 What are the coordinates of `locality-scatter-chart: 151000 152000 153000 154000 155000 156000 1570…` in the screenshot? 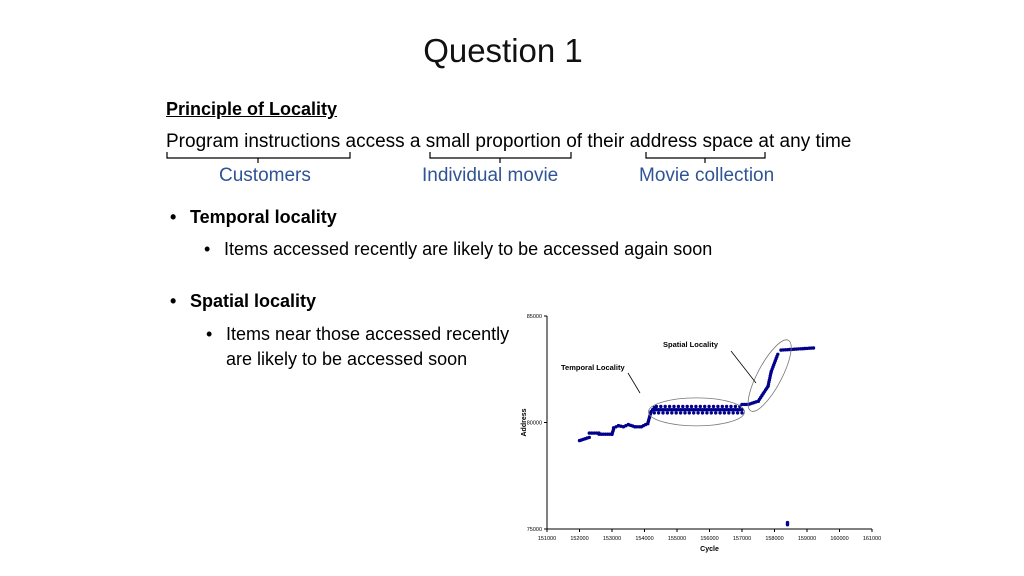 It's located at (701, 433).